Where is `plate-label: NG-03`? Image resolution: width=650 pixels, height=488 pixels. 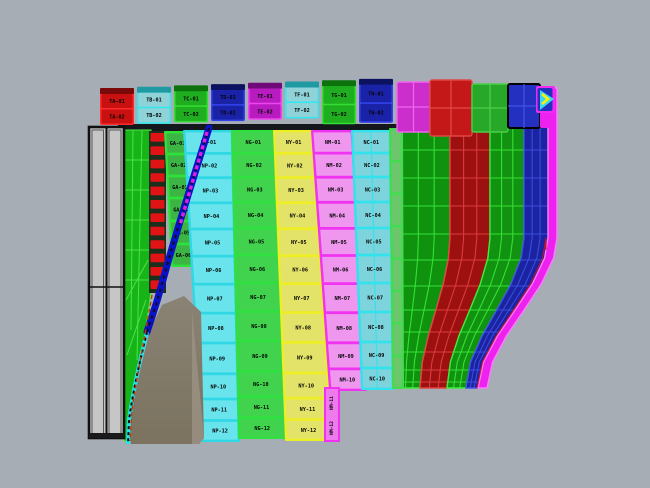
plate-label: NG-03 is located at coordinates (255, 191).